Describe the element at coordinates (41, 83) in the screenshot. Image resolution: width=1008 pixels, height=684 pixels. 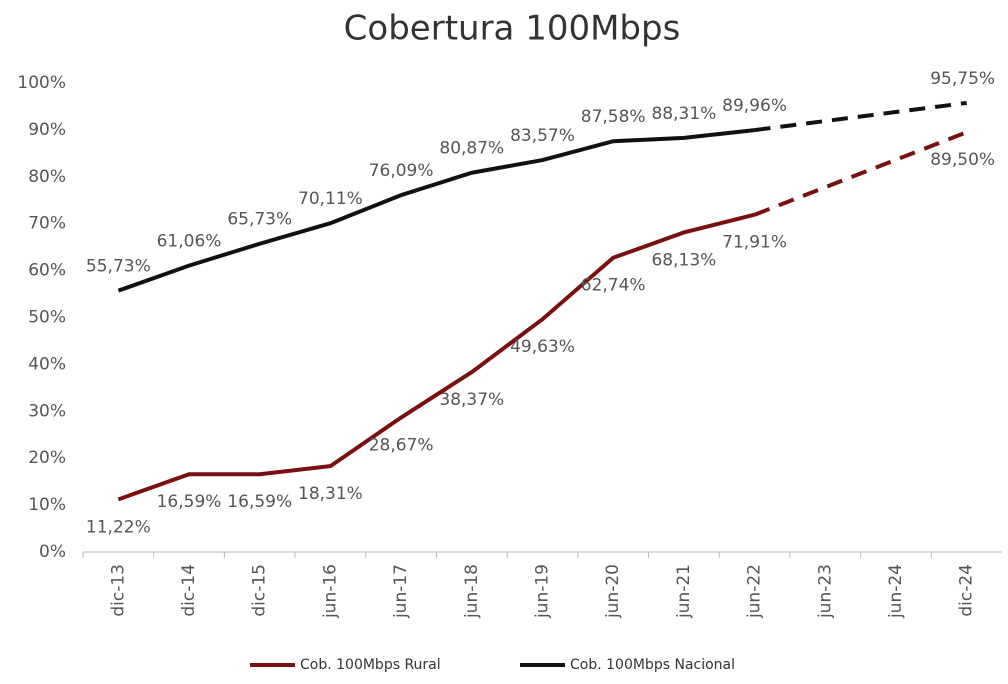
I see `y-tick-label: 100%` at that location.